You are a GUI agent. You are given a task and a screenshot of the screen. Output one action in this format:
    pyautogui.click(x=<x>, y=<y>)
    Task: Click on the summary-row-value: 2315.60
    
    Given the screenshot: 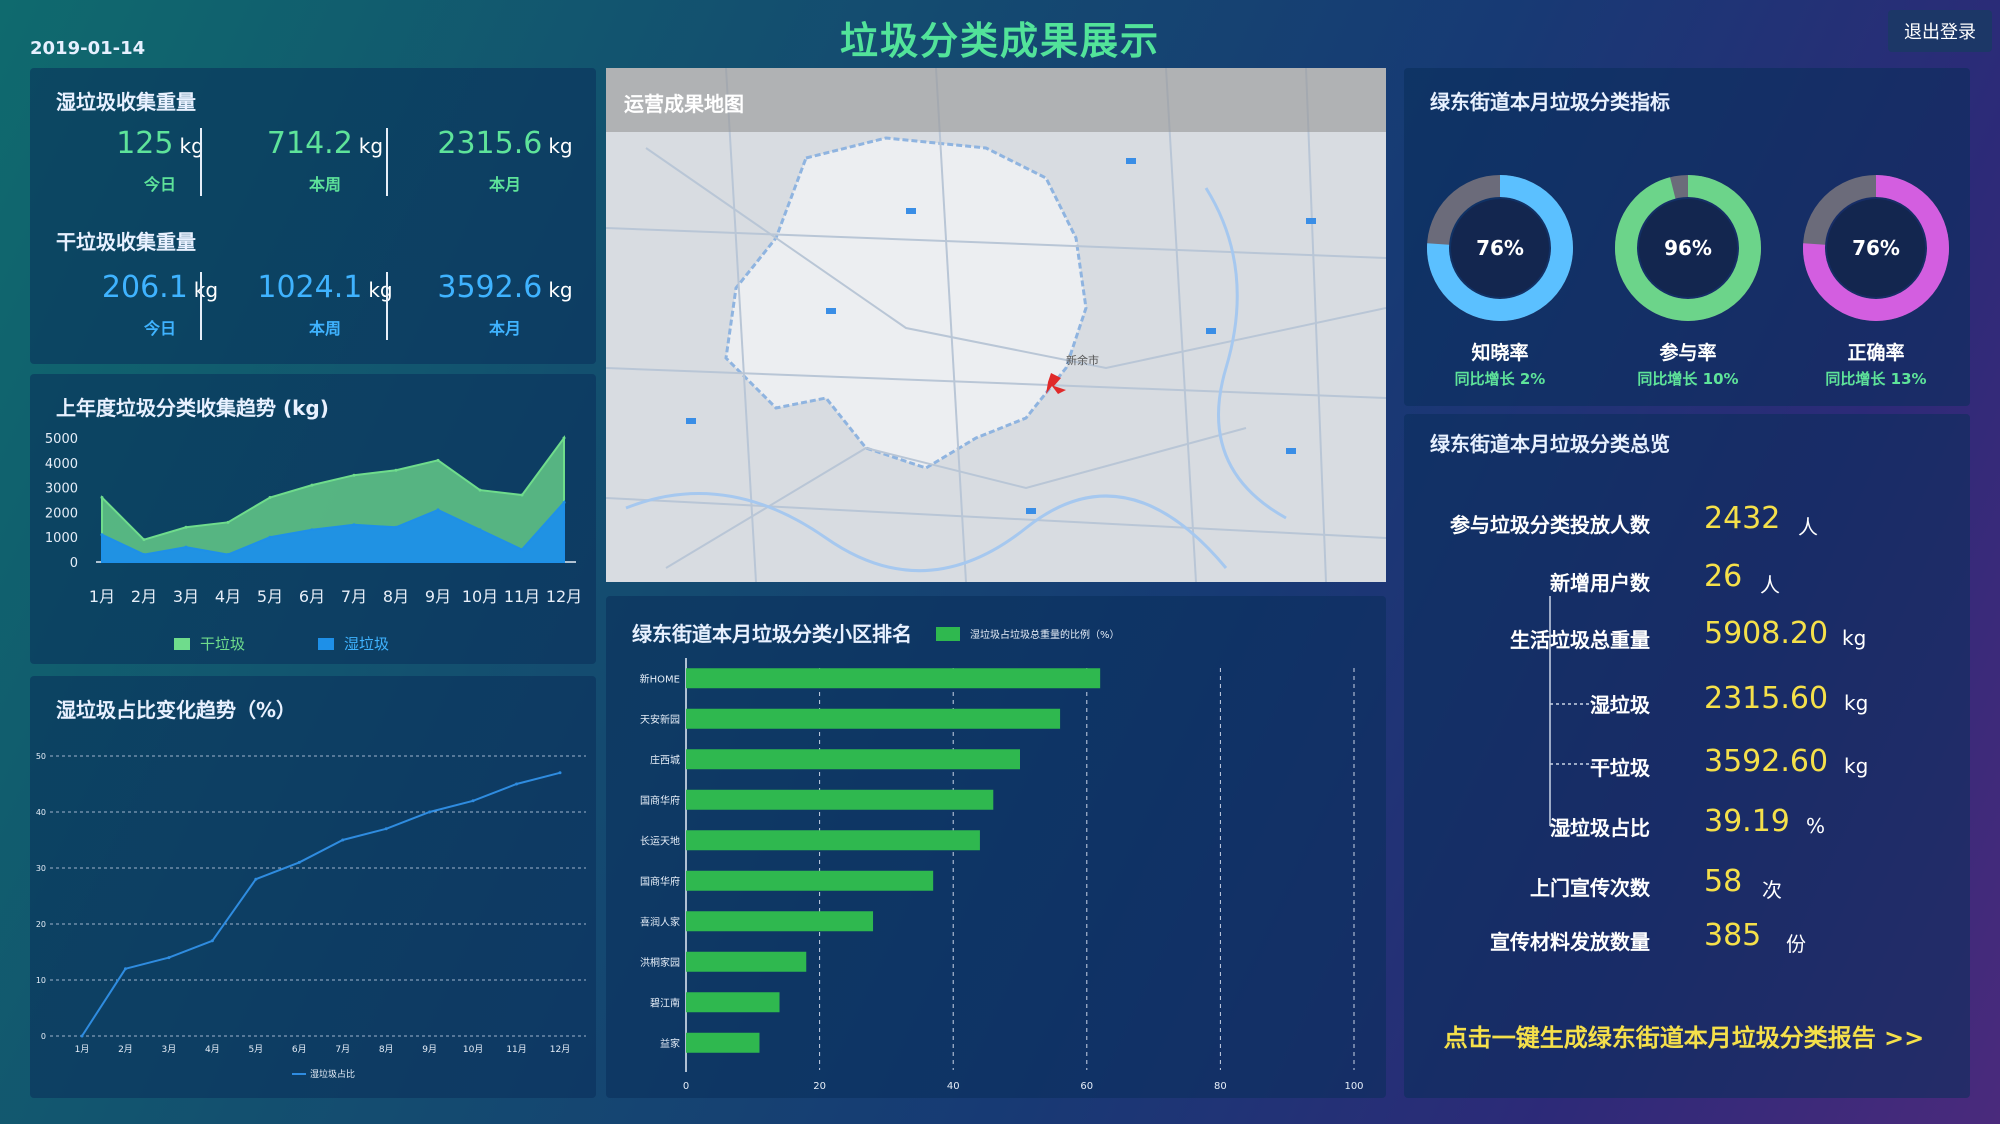 What is the action you would take?
    pyautogui.click(x=1766, y=698)
    